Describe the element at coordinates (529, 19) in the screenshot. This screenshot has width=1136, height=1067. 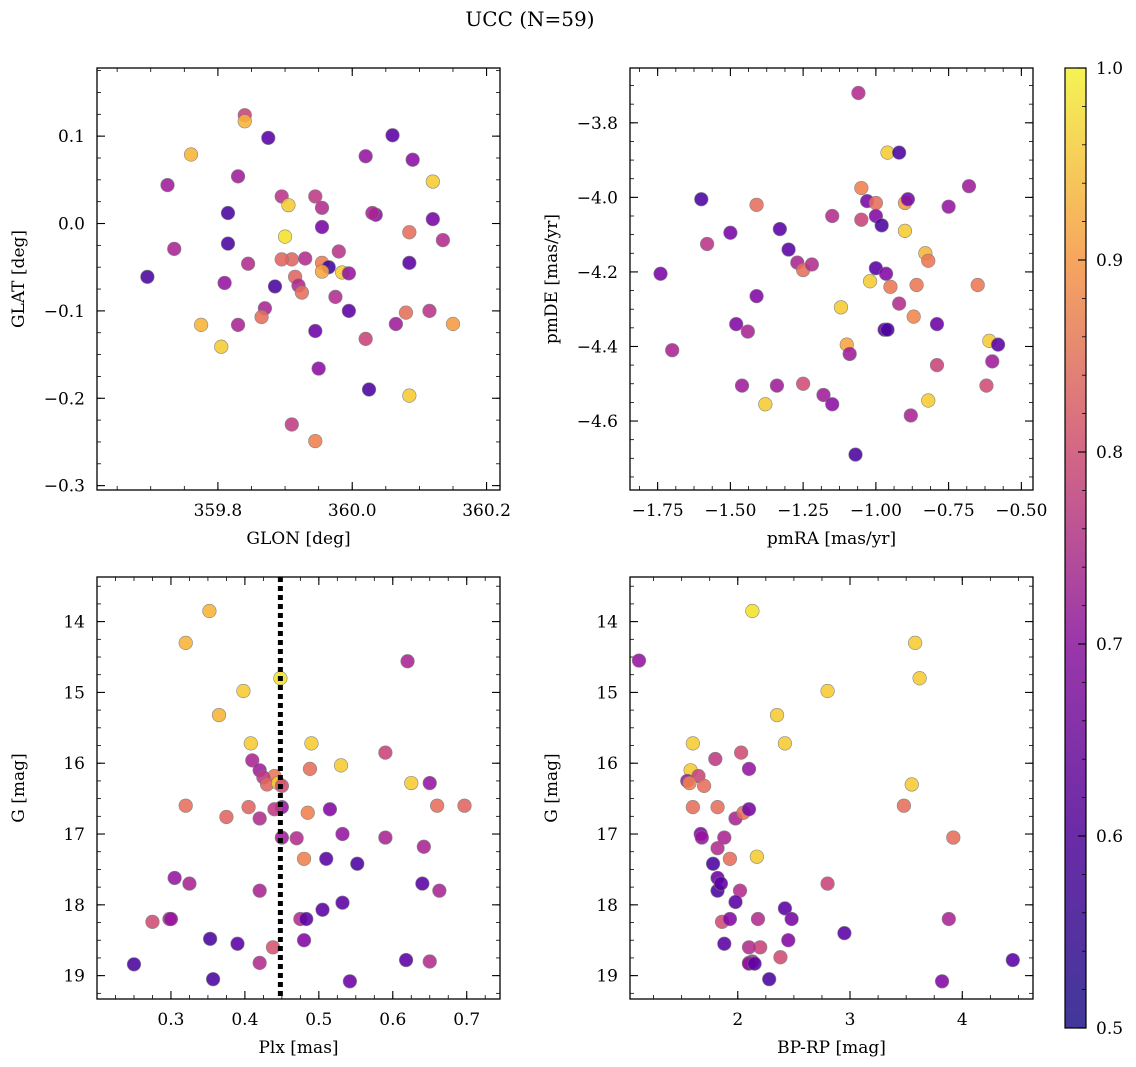
I see `figure-title: UCC (N=59)` at that location.